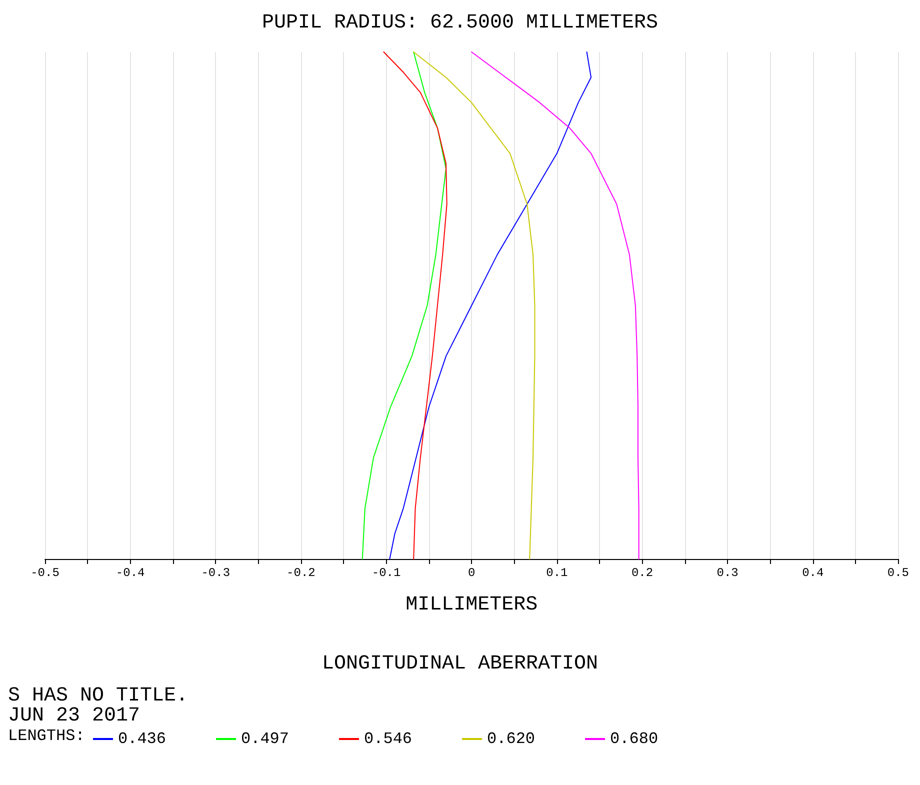 The width and height of the screenshot is (920, 785). What do you see at coordinates (557, 573) in the screenshot?
I see `x-tick-label: 0.1` at bounding box center [557, 573].